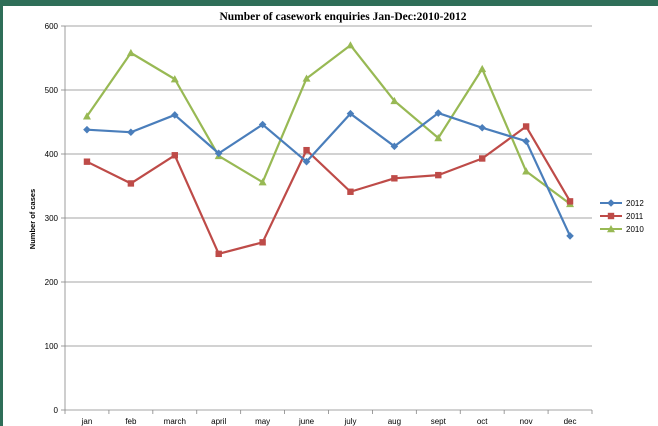 The width and height of the screenshot is (658, 426). Describe the element at coordinates (438, 113) in the screenshot. I see `data-point-2012-sept` at that location.